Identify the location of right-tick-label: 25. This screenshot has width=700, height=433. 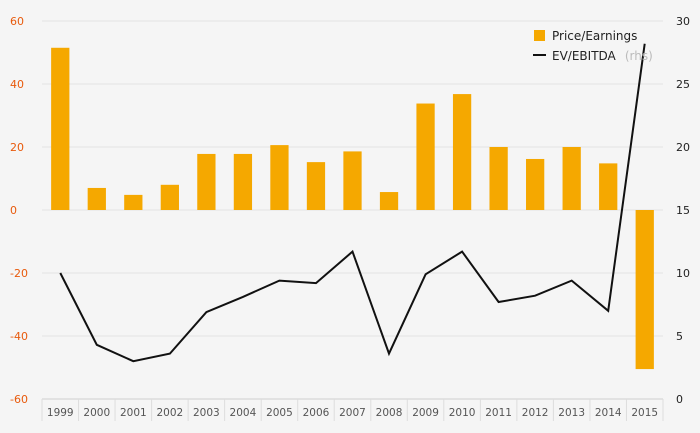
(683, 84).